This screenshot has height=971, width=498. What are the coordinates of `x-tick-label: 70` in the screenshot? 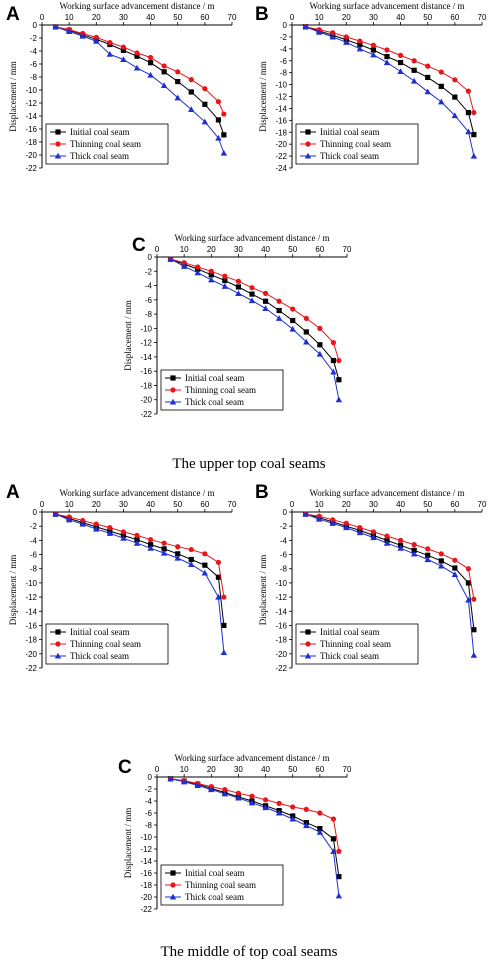 It's located at (482, 17).